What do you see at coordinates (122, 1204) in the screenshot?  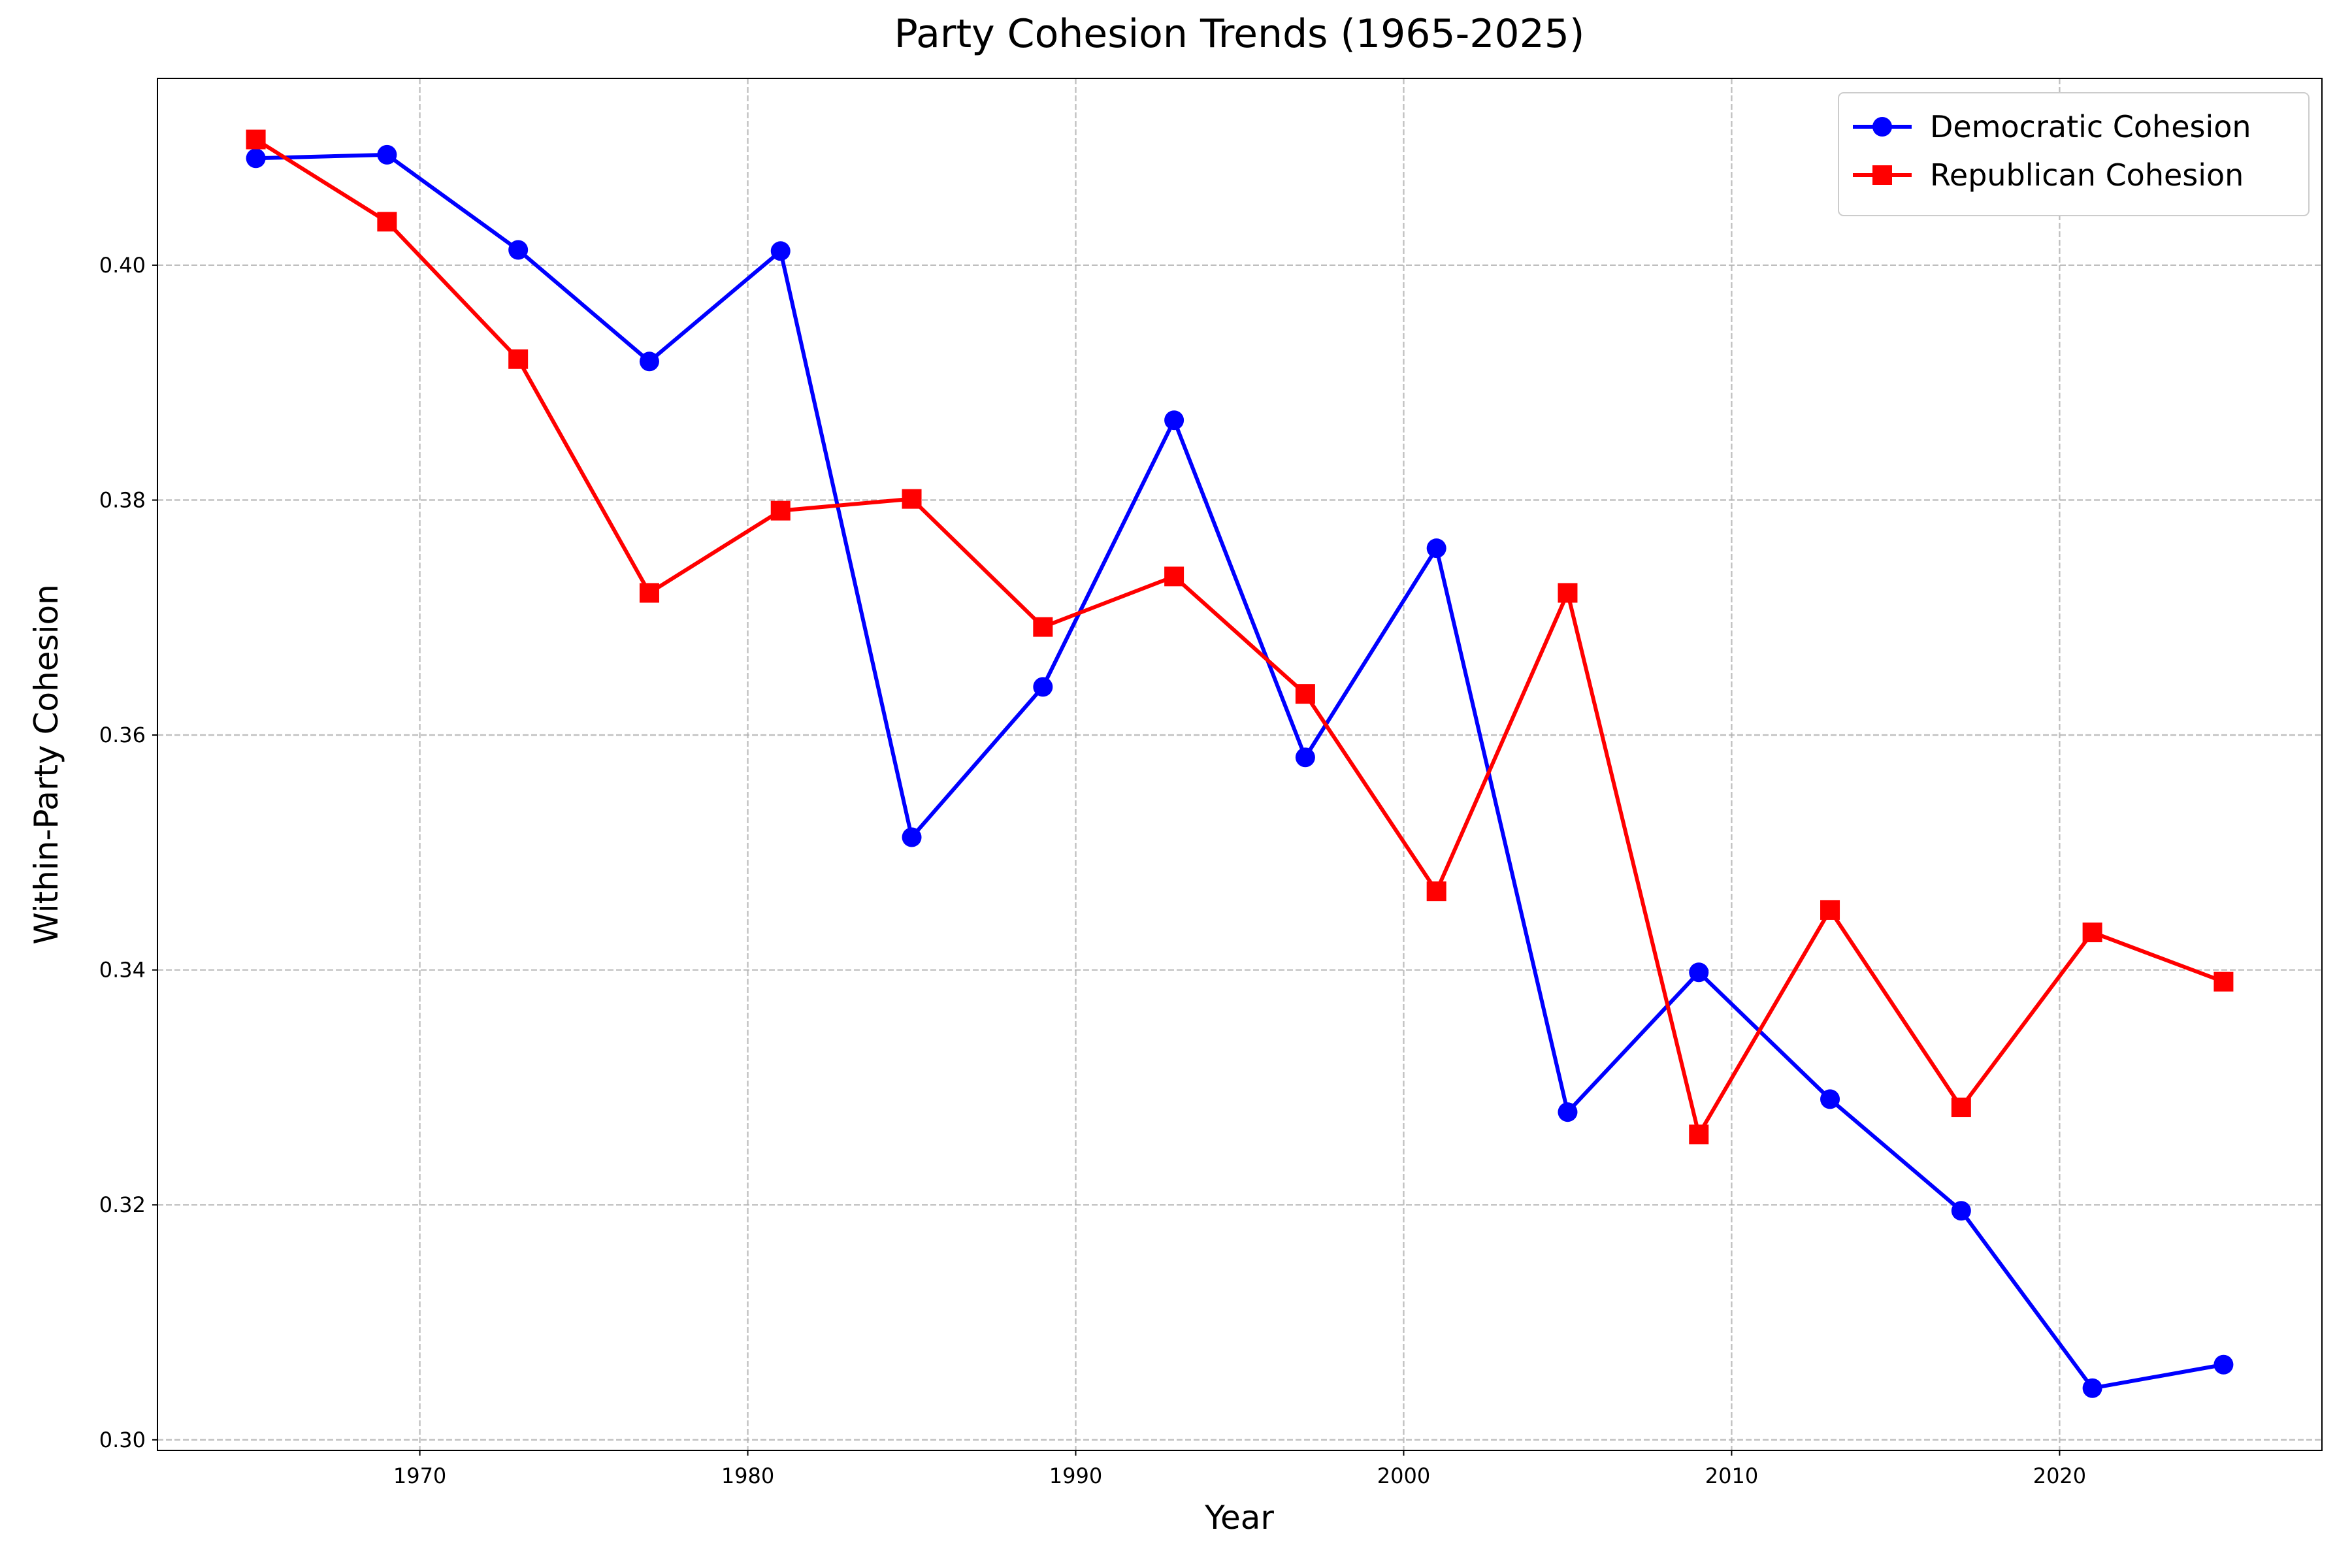 I see `y-tick-label: 0.32` at bounding box center [122, 1204].